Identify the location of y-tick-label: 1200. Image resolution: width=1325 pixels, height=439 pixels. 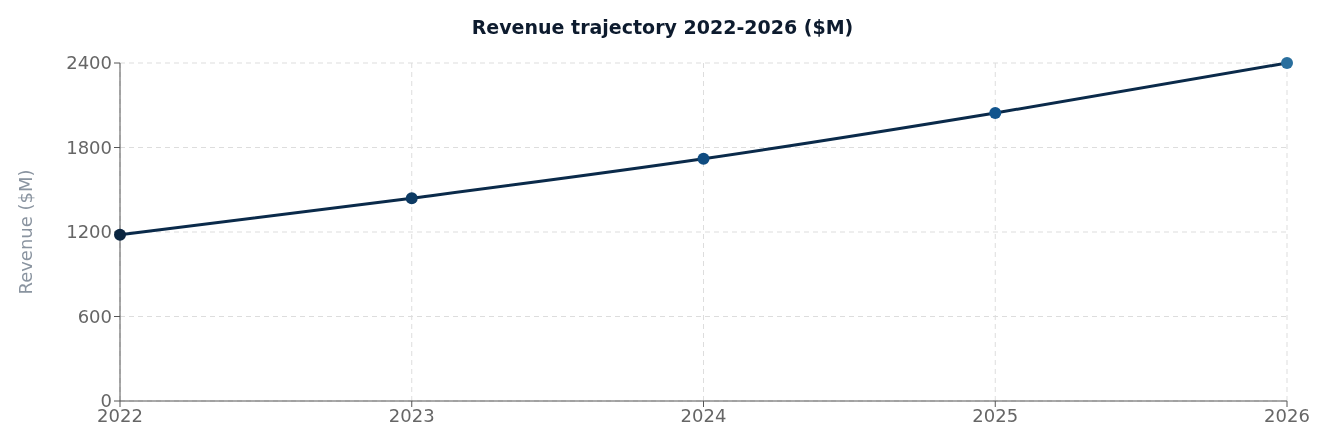
(89, 232).